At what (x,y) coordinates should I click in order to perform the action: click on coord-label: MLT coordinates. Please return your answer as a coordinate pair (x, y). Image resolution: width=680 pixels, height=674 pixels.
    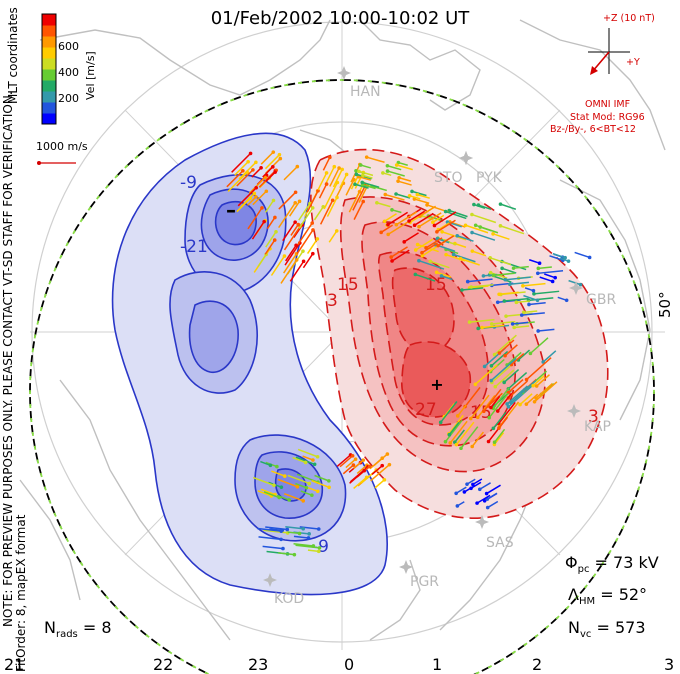
    Looking at the image, I should click on (13, 55).